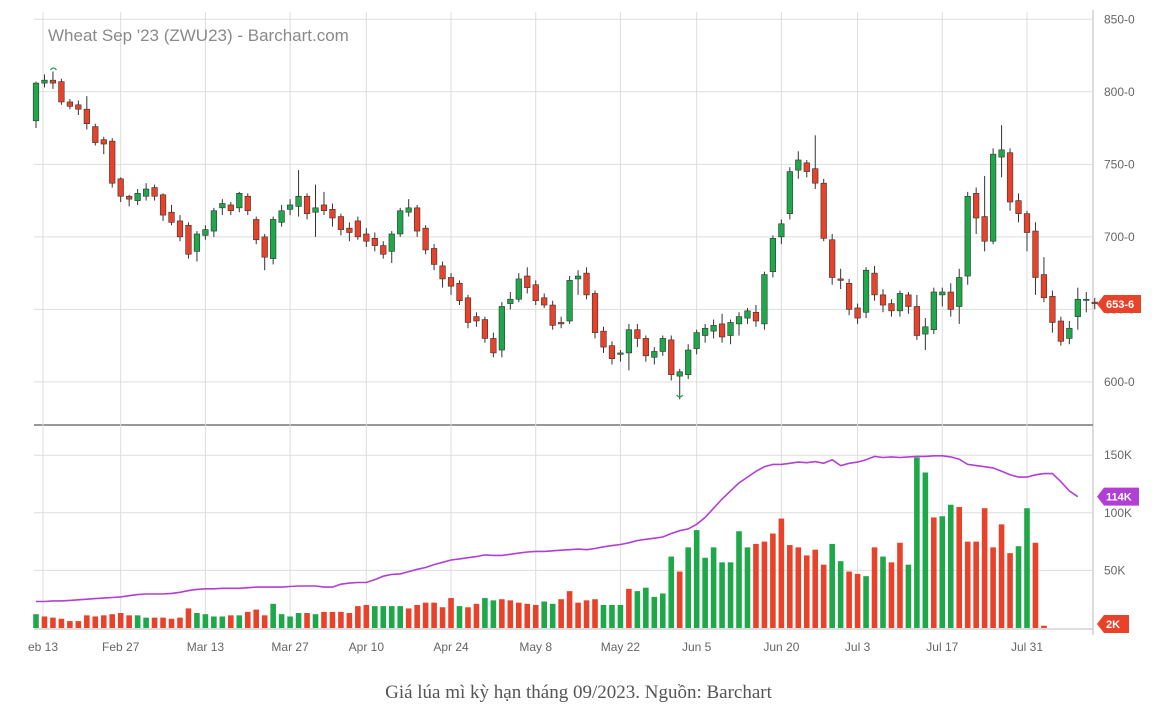  Describe the element at coordinates (1113, 625) in the screenshot. I see `last-volume-badge-text: 2K` at that location.